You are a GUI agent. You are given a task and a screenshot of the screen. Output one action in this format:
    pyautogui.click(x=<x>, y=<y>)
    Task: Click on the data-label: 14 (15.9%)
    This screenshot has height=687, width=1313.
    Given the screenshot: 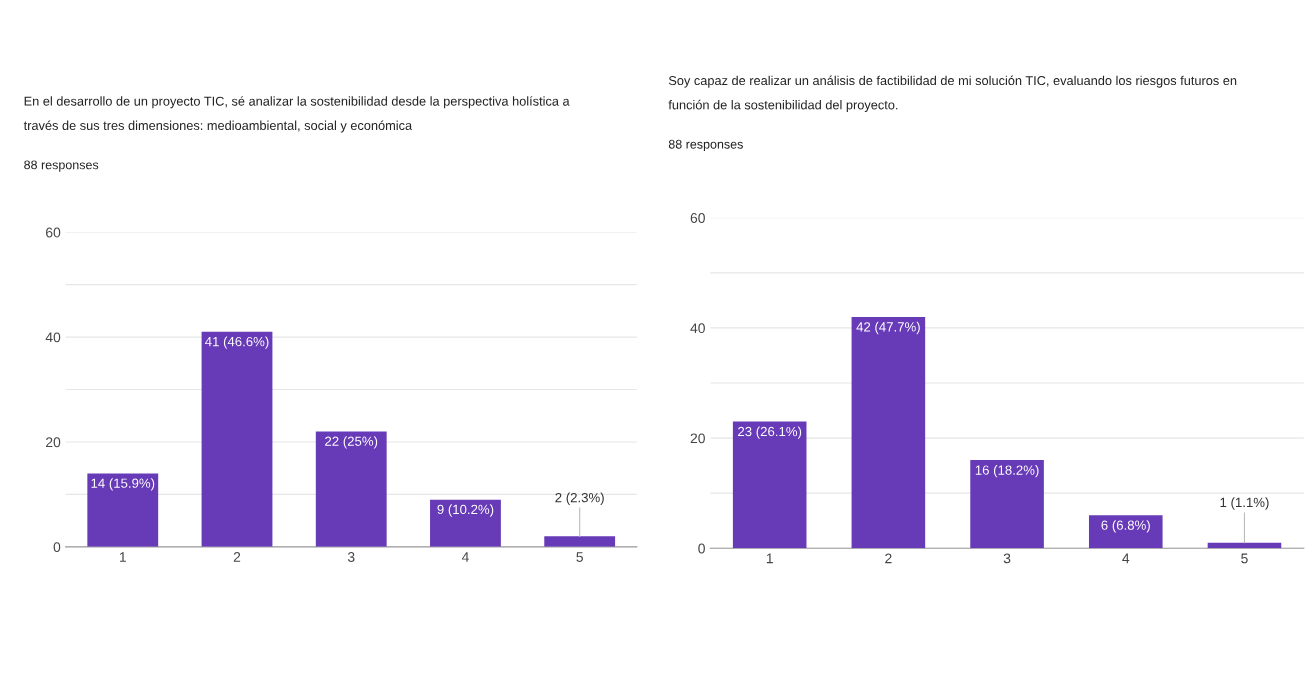 What is the action you would take?
    pyautogui.click(x=123, y=484)
    